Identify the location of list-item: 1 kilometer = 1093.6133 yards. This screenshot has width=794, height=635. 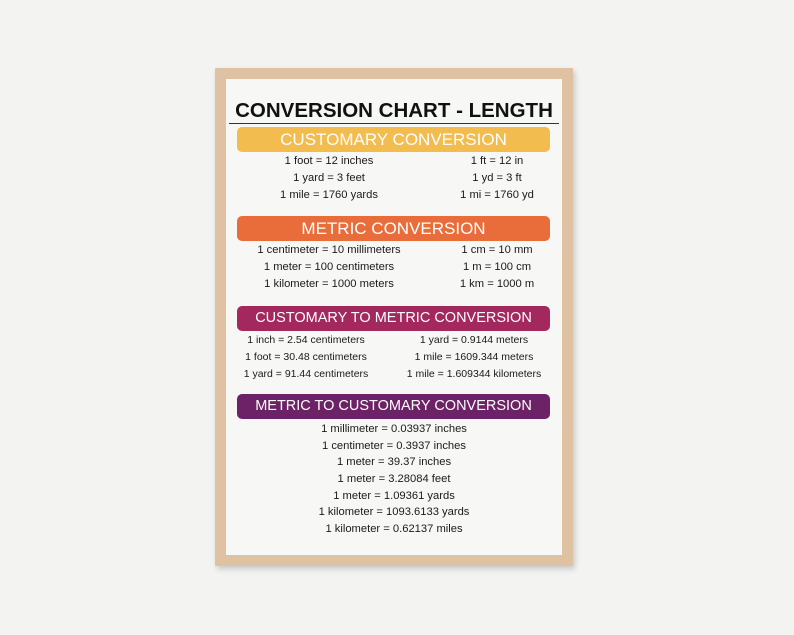
(394, 512).